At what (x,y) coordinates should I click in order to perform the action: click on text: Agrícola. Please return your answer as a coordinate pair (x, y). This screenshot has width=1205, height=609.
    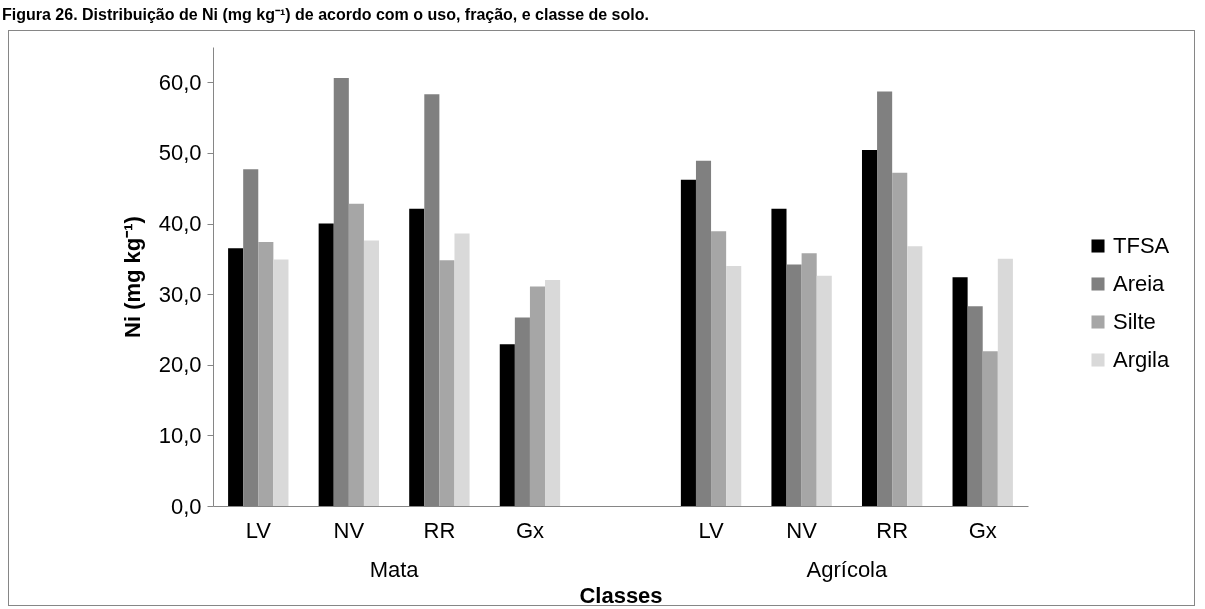
    Looking at the image, I should click on (847, 569).